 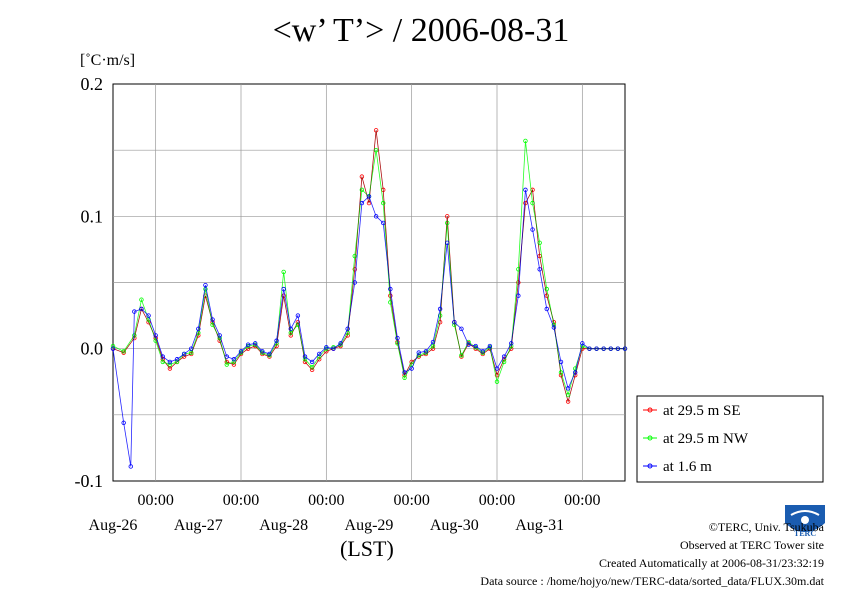 I want to click on x-tick-day-label: Aug-29, so click(x=369, y=525).